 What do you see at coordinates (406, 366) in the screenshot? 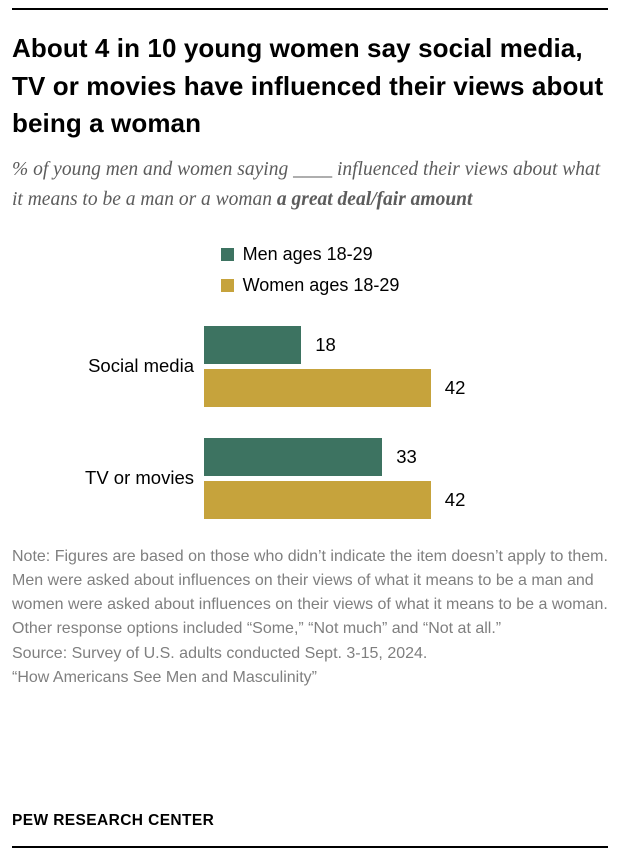
I see `bars-social-media: 18 42` at bounding box center [406, 366].